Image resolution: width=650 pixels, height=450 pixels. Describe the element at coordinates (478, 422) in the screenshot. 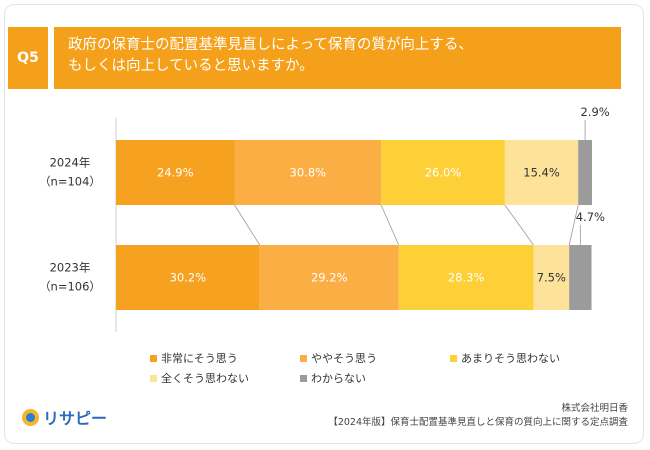

I see `source-title: 【2024年版】保育士配置基準見直しと保育の質向上に関する定点調査` at that location.